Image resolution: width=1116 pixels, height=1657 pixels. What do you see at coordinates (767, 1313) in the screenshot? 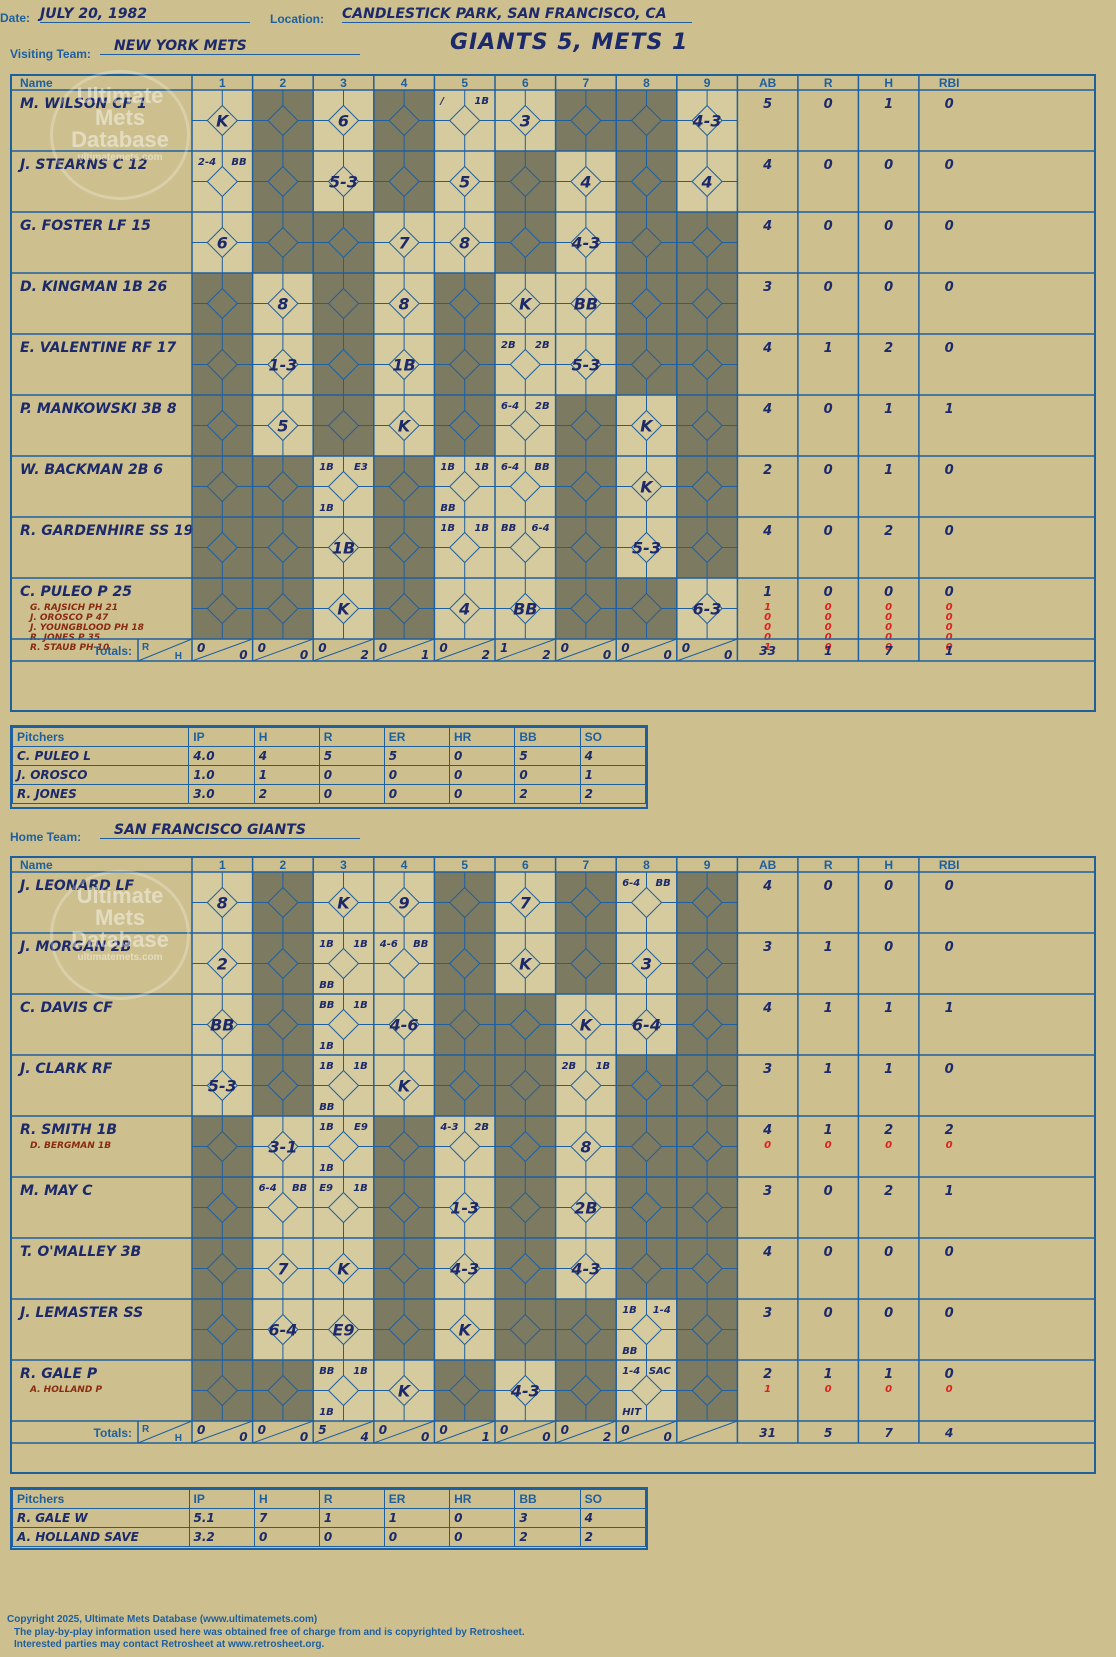
I see `stat-ab: 3` at bounding box center [767, 1313].